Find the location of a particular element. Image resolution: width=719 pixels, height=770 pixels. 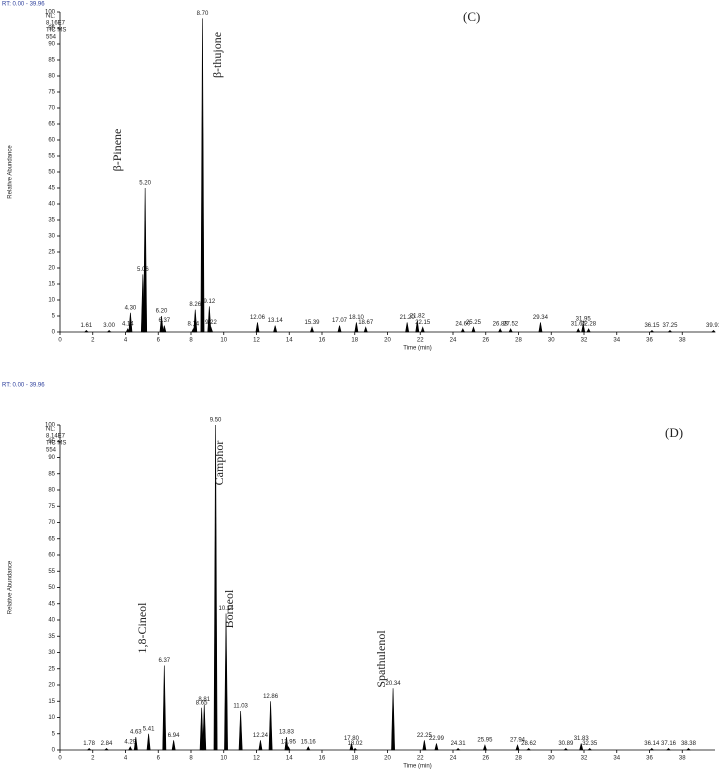

peak-label: 37.16 is located at coordinates (669, 744).